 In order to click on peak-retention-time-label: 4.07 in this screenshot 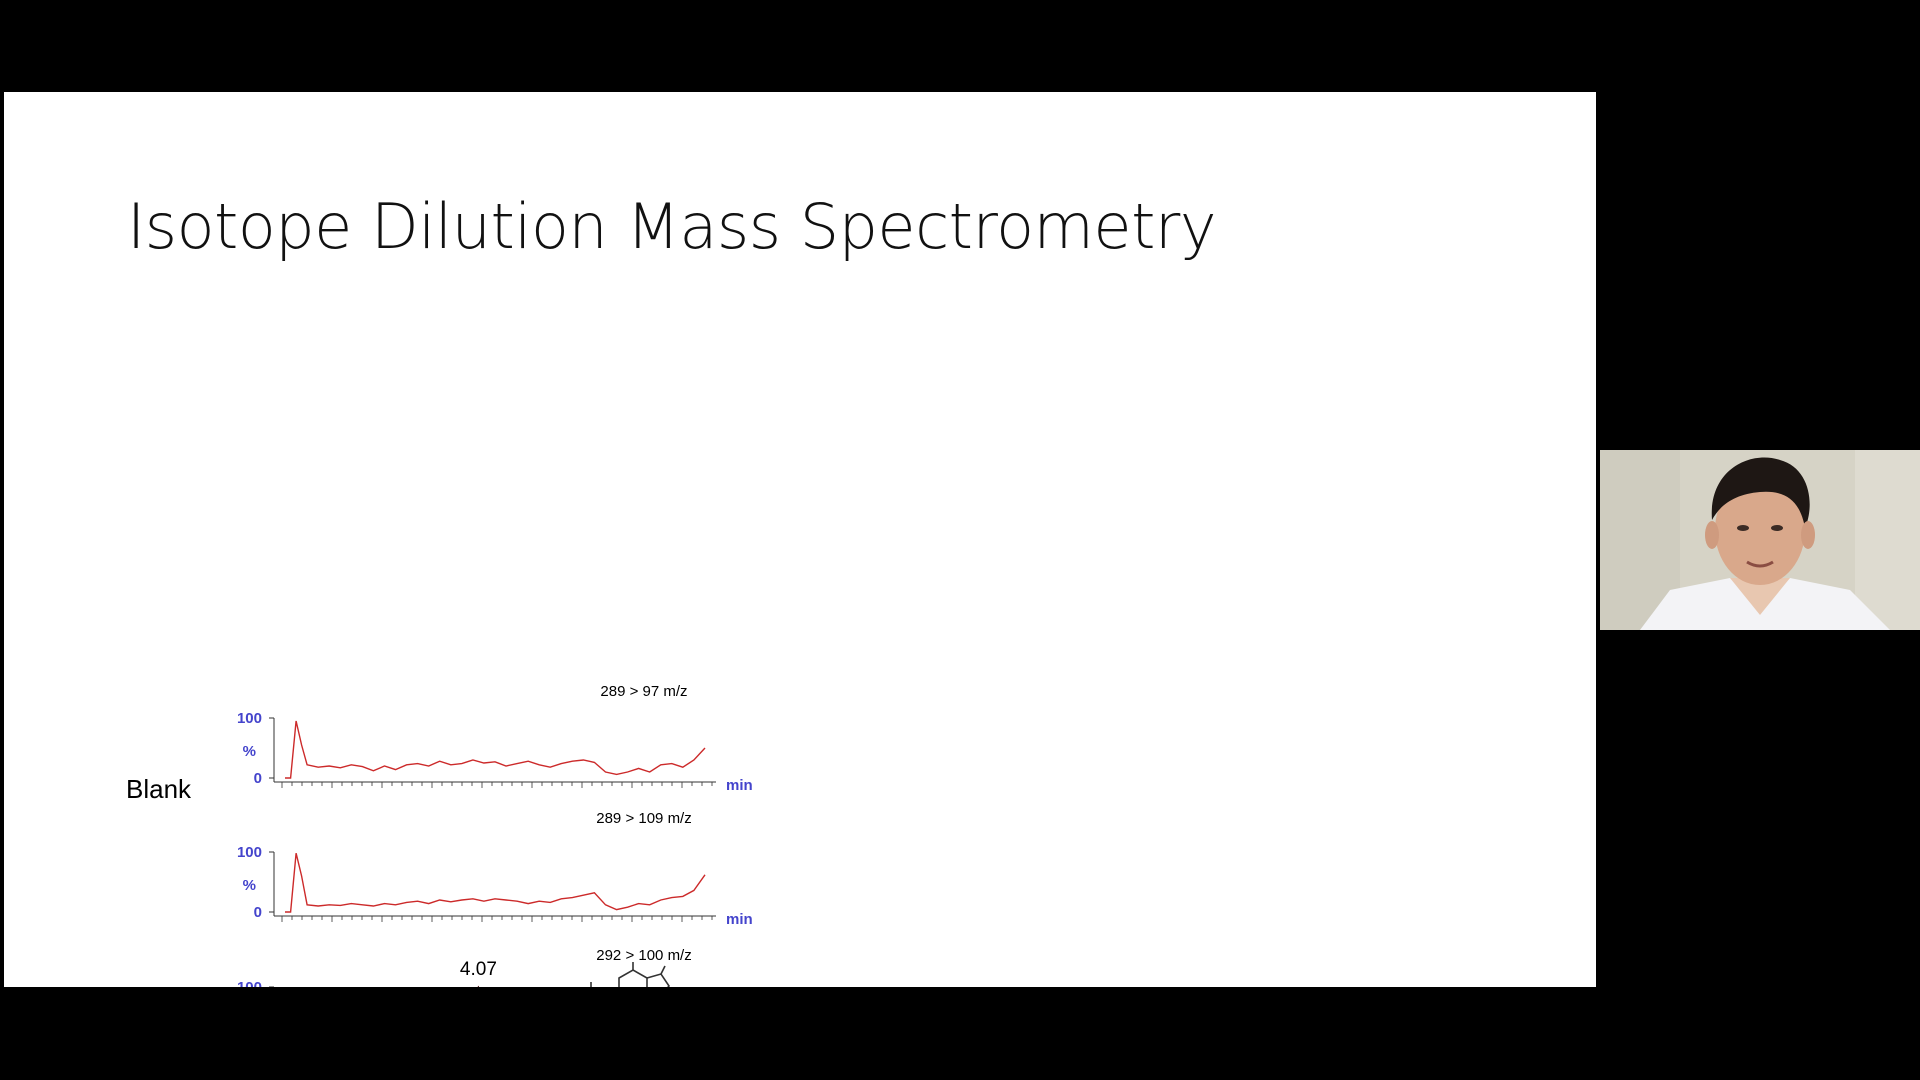, I will do `click(478, 969)`.